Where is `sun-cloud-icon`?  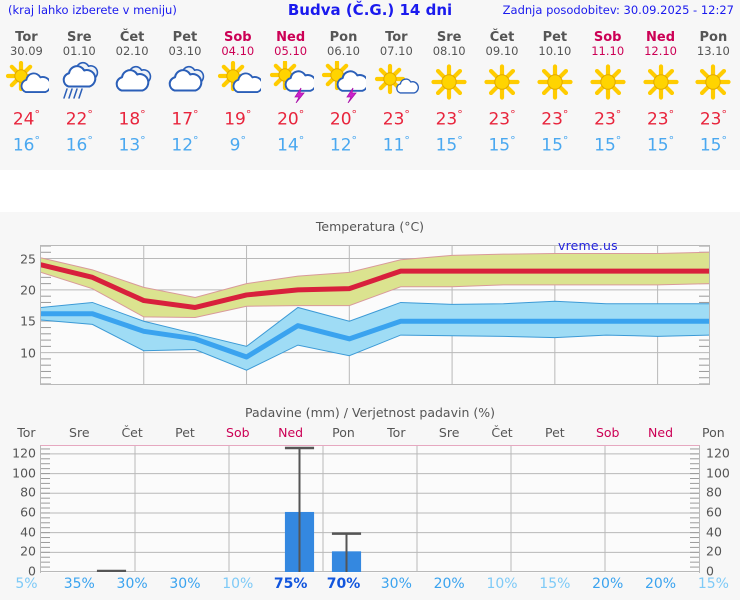
sun-cloud-icon is located at coordinates (26, 82).